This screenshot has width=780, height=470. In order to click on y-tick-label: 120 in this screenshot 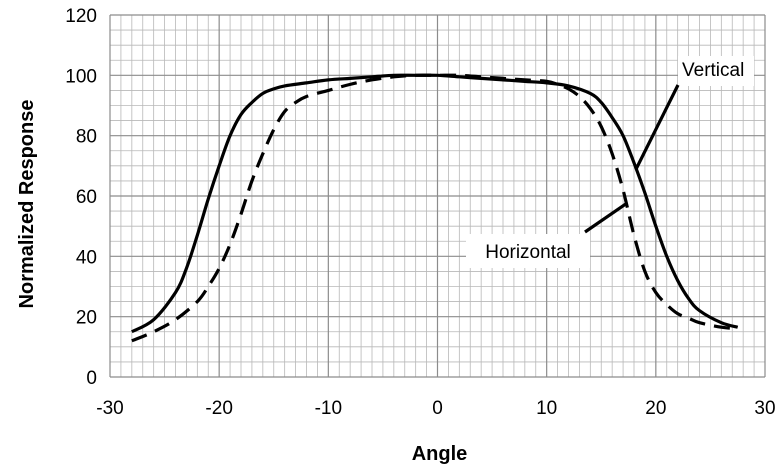, I will do `click(81, 16)`.